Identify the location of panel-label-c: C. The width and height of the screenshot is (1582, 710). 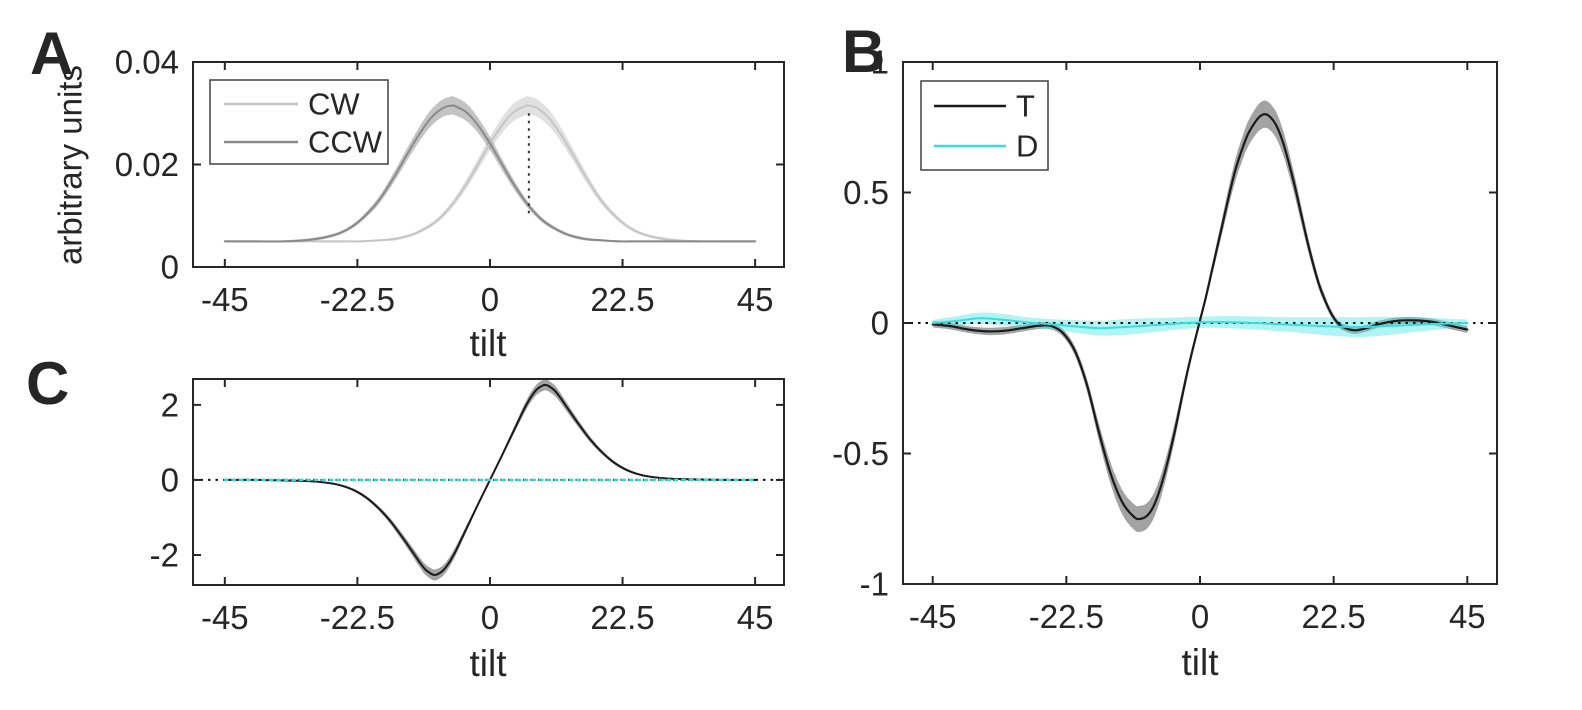
(48, 383).